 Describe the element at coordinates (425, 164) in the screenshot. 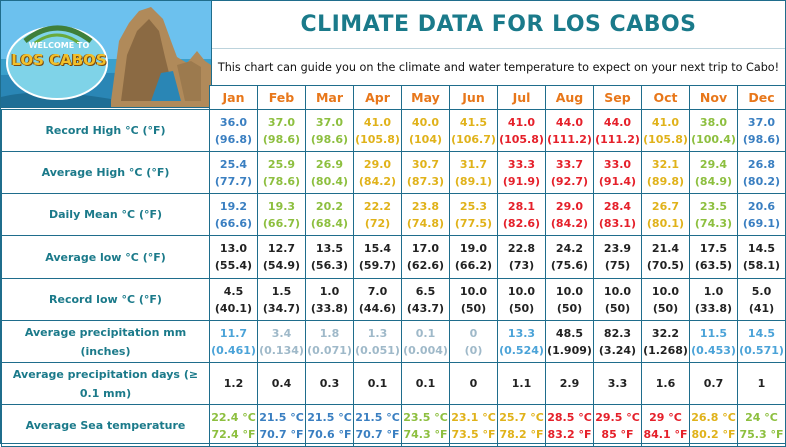

I see `cell-primary-value: 30.7` at that location.